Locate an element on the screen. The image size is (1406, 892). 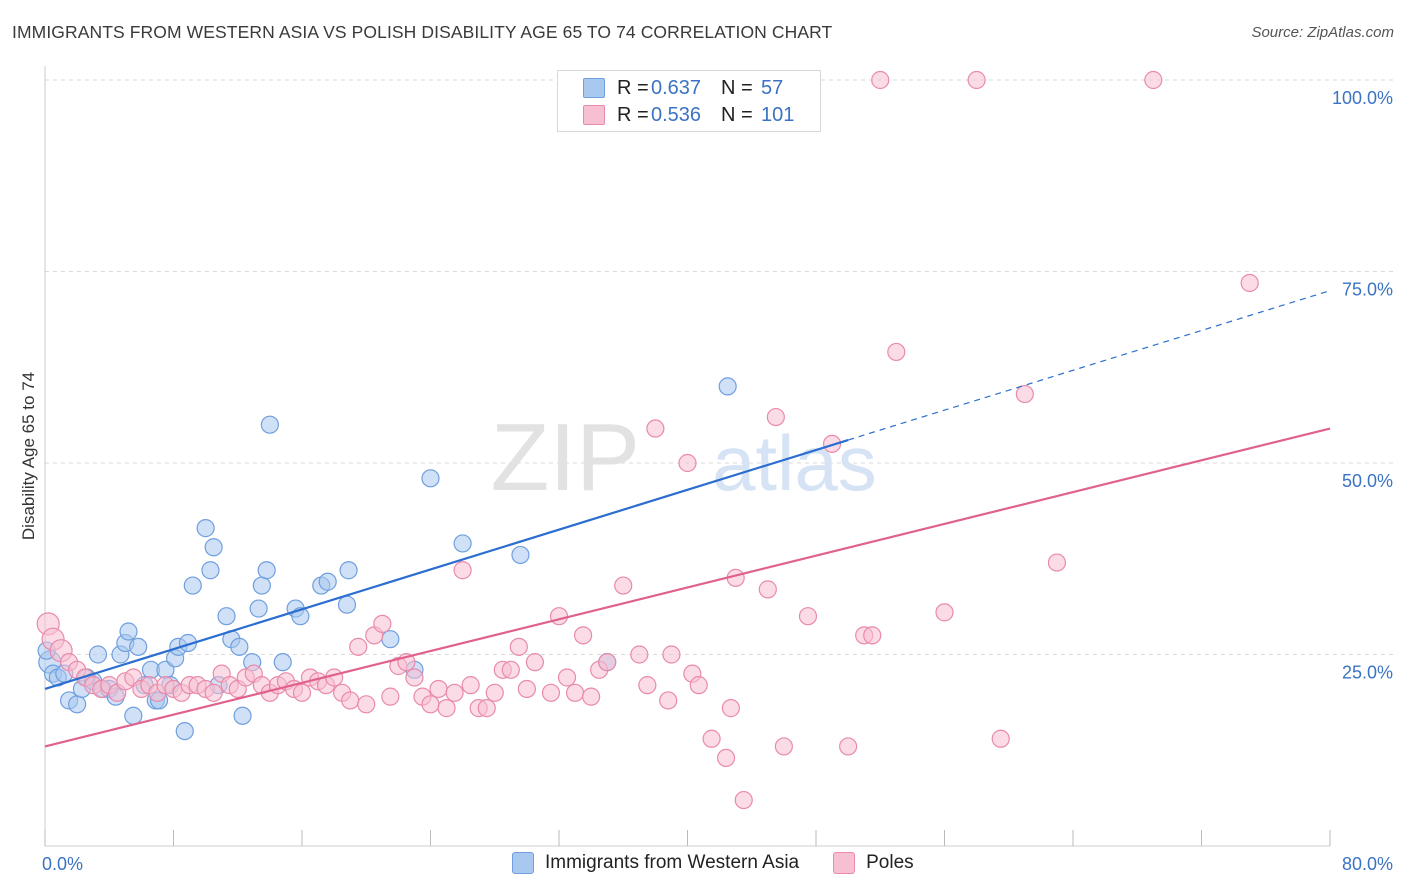
trend-line-western-asia-extension is located at coordinates (1089, 365).